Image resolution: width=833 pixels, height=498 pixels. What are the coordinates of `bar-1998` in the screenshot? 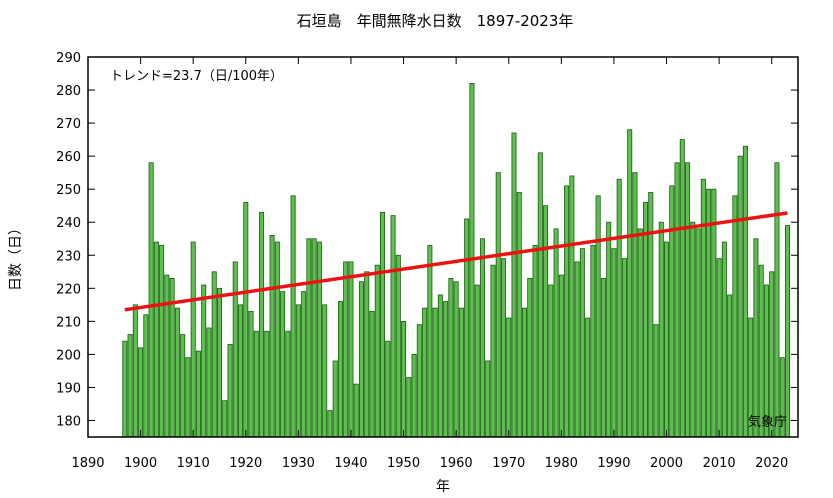 It's located at (656, 381).